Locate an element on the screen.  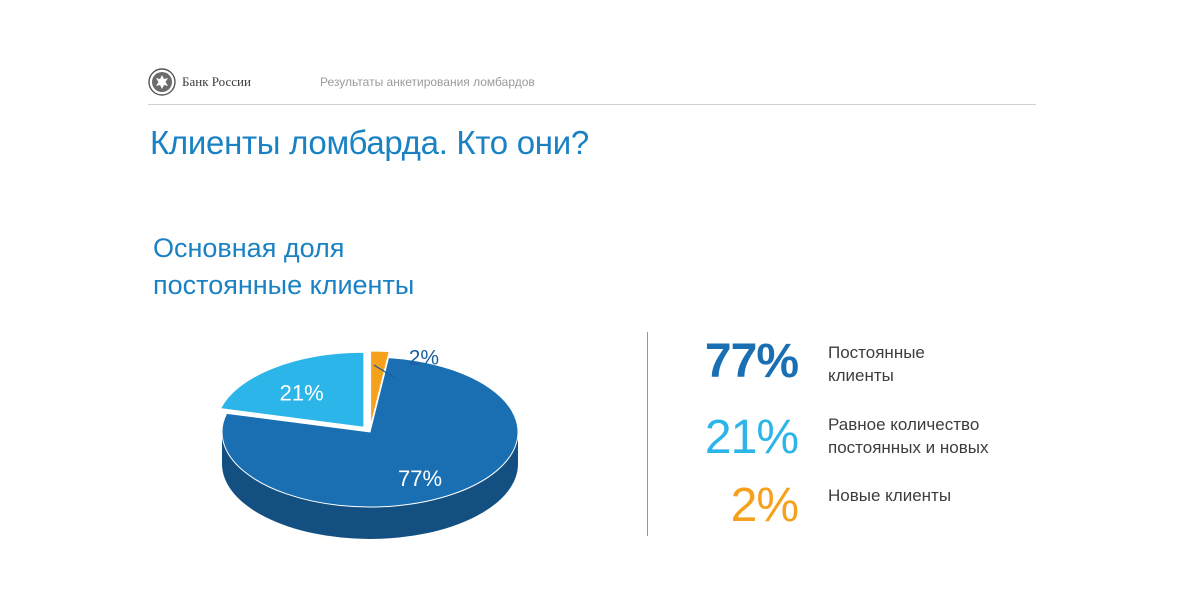
pie-data-label: 77% is located at coordinates (420, 478).